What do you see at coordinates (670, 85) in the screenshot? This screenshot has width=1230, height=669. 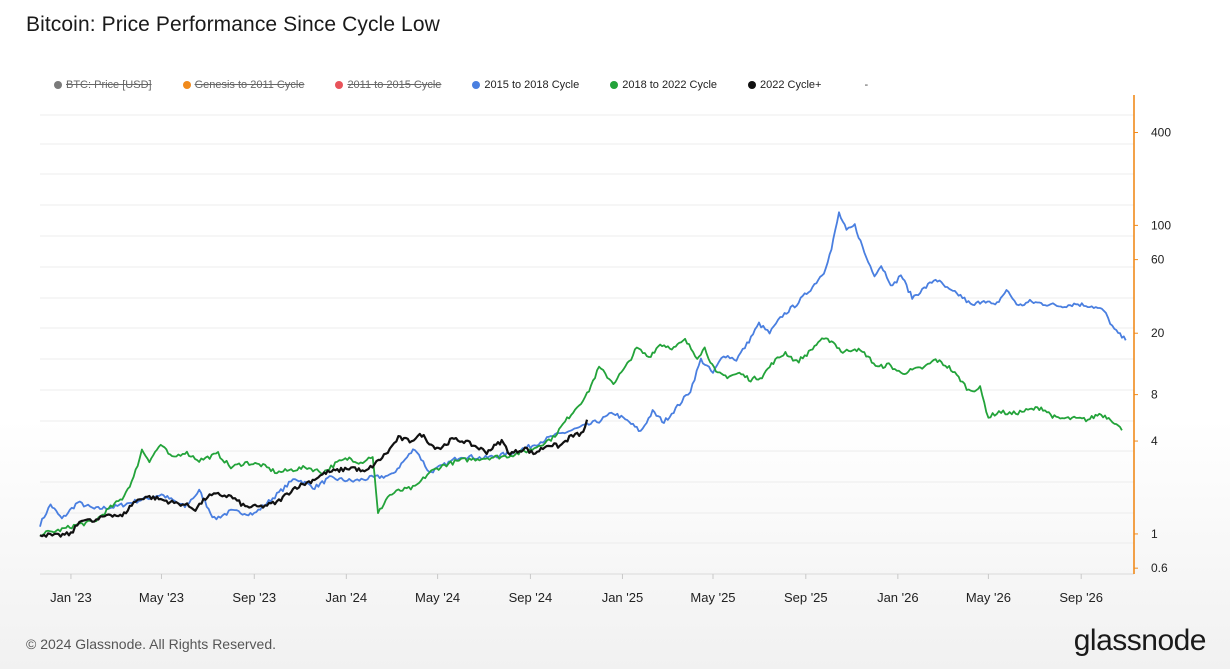 I see `legend-label: 2018 to 2022 Cycle` at bounding box center [670, 85].